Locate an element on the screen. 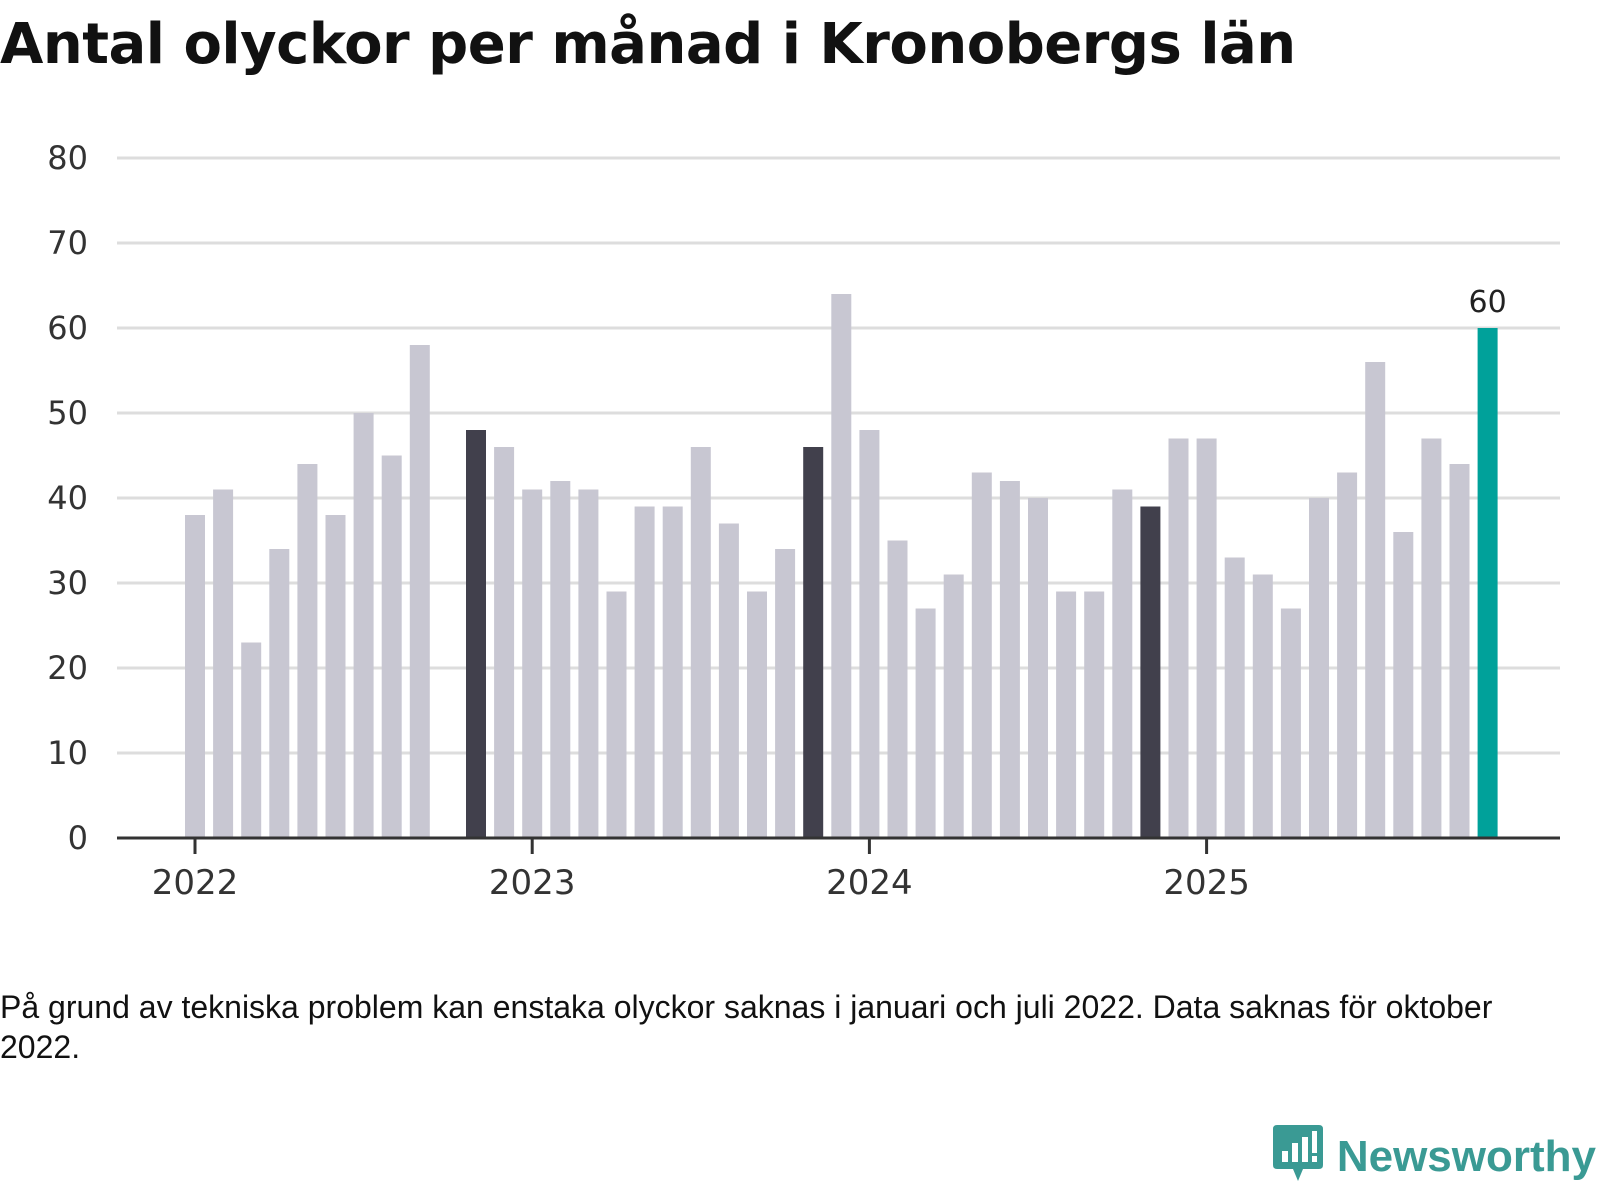 The height and width of the screenshot is (1200, 1600). data-labels: 60 is located at coordinates (1488, 302).